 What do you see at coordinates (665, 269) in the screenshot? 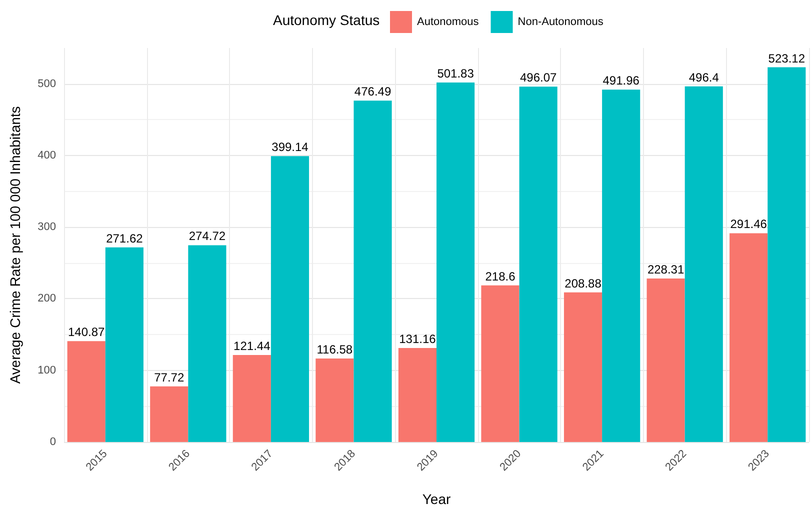
I see `data-label: 228.31` at bounding box center [665, 269].